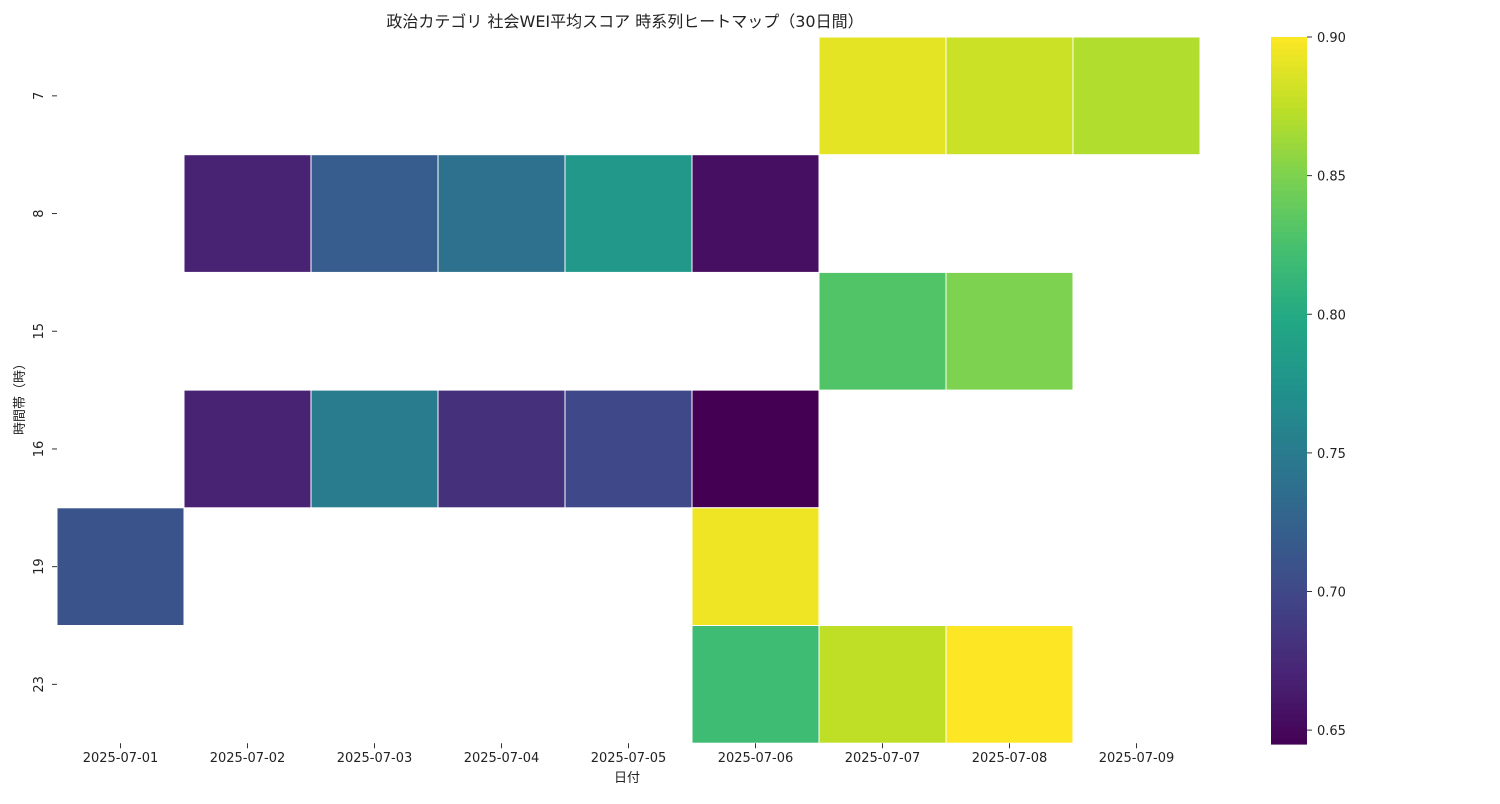 The height and width of the screenshot is (804, 1500). Describe the element at coordinates (39, 684) in the screenshot. I see `y-tick-label: 23` at that location.